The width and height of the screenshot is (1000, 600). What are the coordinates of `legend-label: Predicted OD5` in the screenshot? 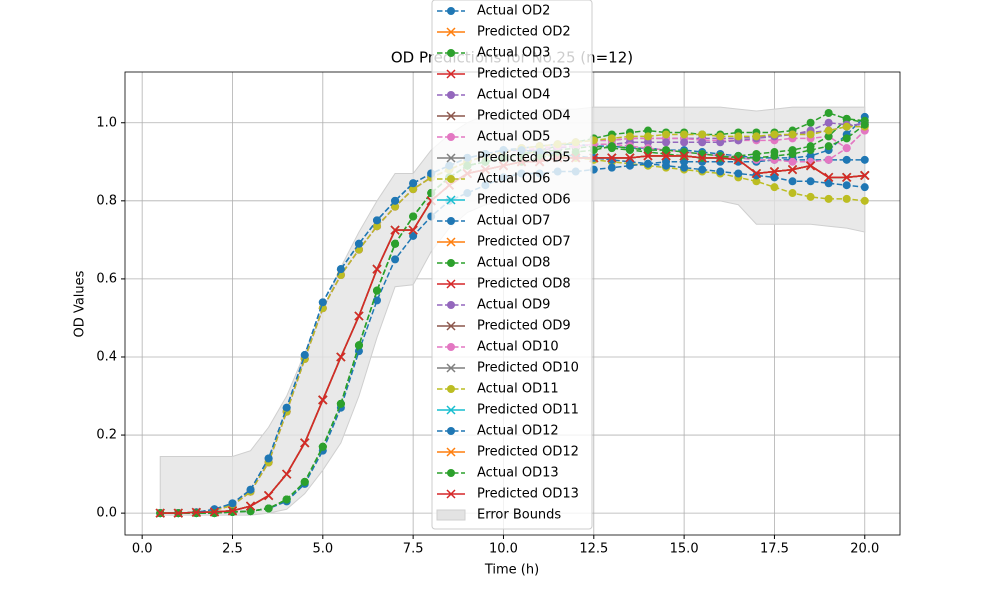 It's located at (524, 158).